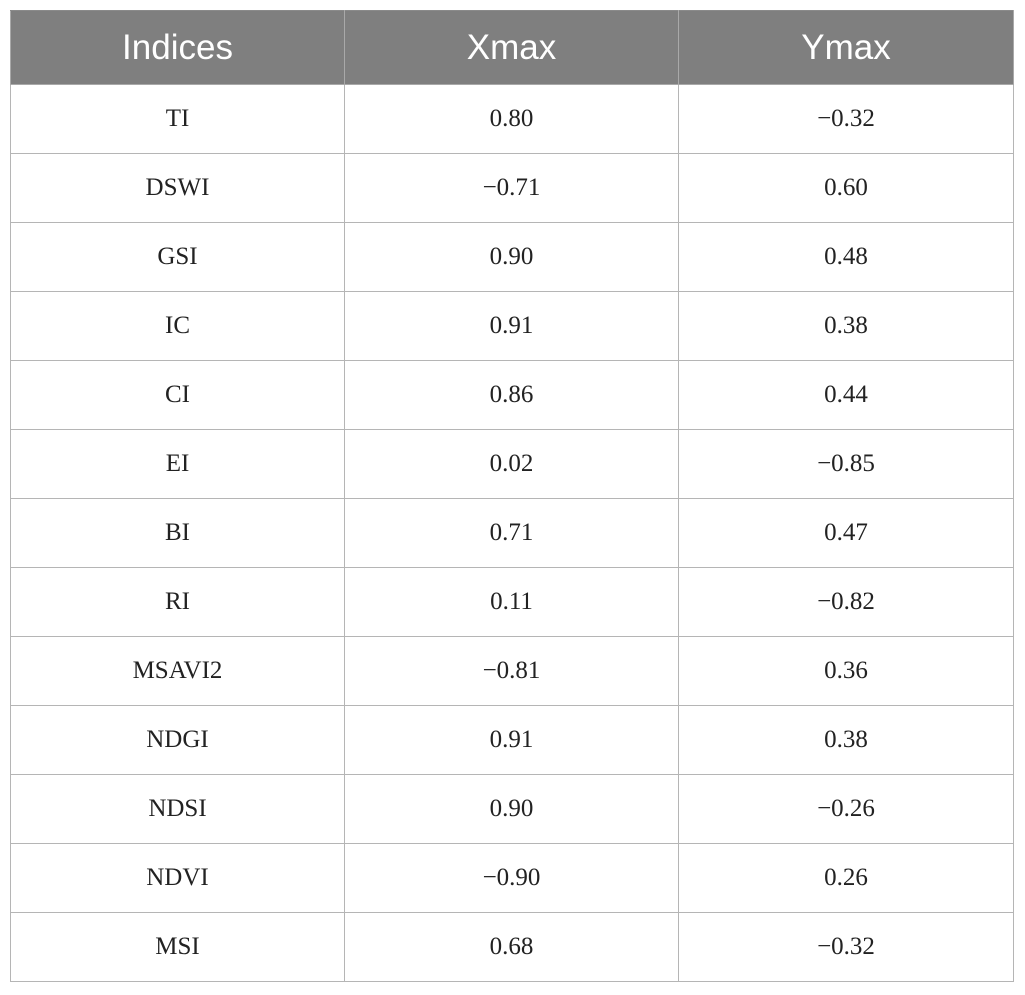 The image size is (1025, 995). Describe the element at coordinates (177, 188) in the screenshot. I see `cell-index-name: DSWI` at that location.